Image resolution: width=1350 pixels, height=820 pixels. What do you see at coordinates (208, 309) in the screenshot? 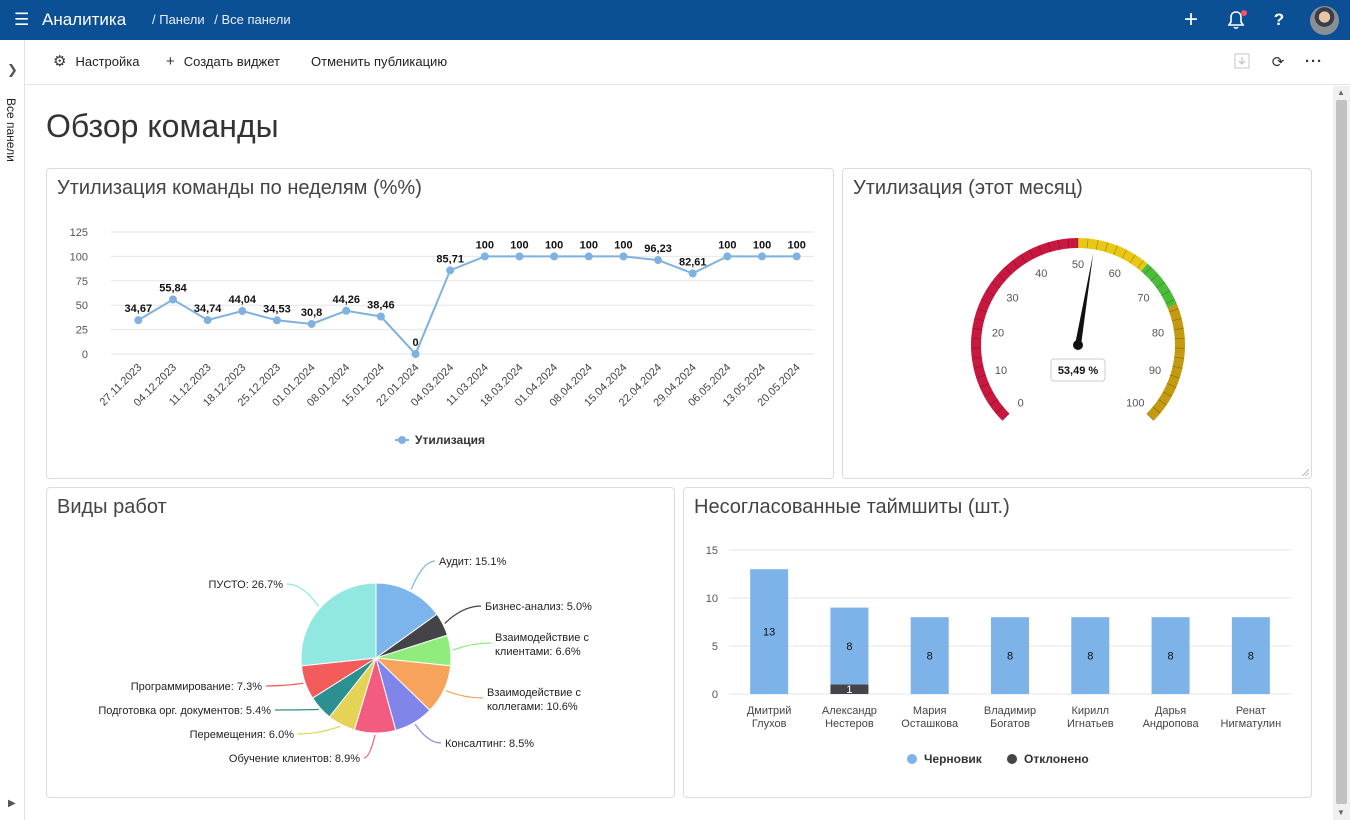
I see `data-label: 34,74` at bounding box center [208, 309].